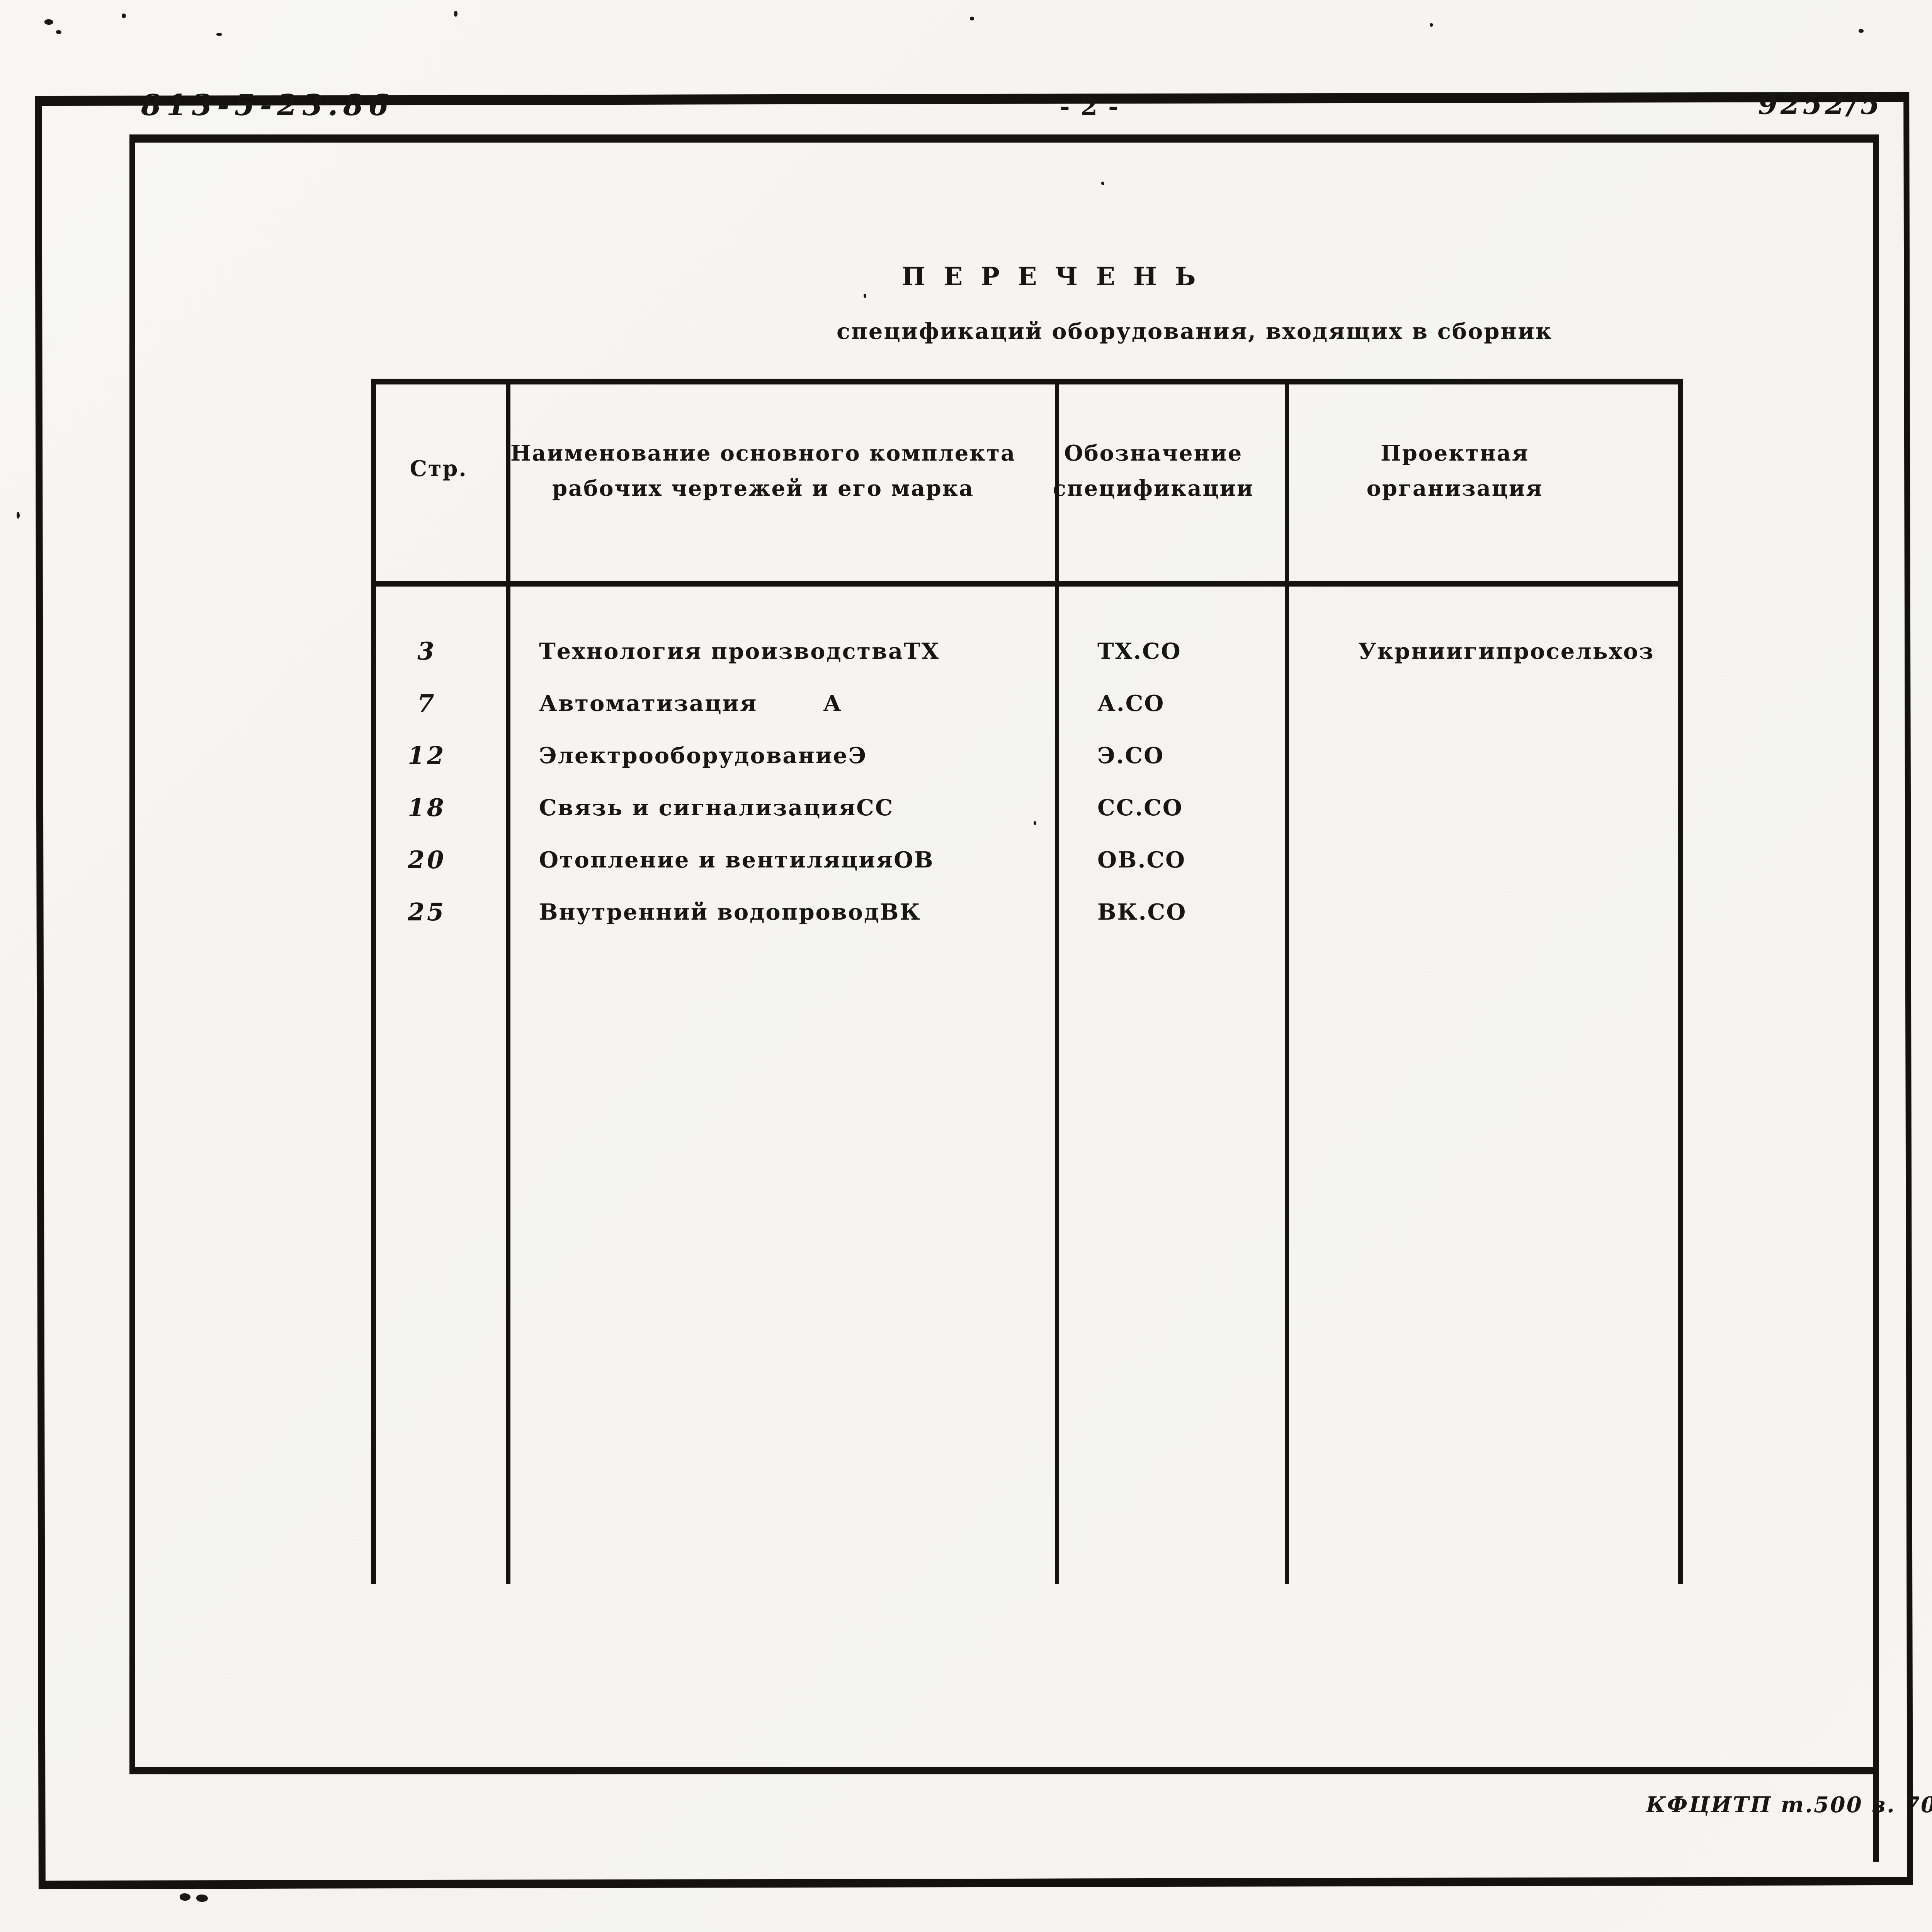 This screenshot has height=1932, width=1932. Describe the element at coordinates (1004, 138) in the screenshot. I see `inner-frame-top` at that location.